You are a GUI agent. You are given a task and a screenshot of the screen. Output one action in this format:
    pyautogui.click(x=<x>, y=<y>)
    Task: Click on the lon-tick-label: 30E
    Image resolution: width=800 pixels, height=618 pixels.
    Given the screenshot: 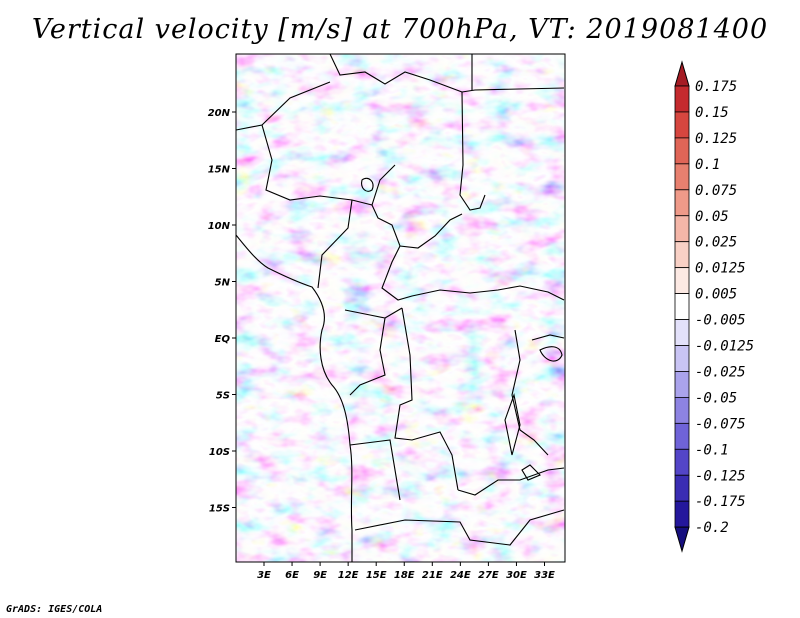 What is the action you would take?
    pyautogui.click(x=516, y=575)
    